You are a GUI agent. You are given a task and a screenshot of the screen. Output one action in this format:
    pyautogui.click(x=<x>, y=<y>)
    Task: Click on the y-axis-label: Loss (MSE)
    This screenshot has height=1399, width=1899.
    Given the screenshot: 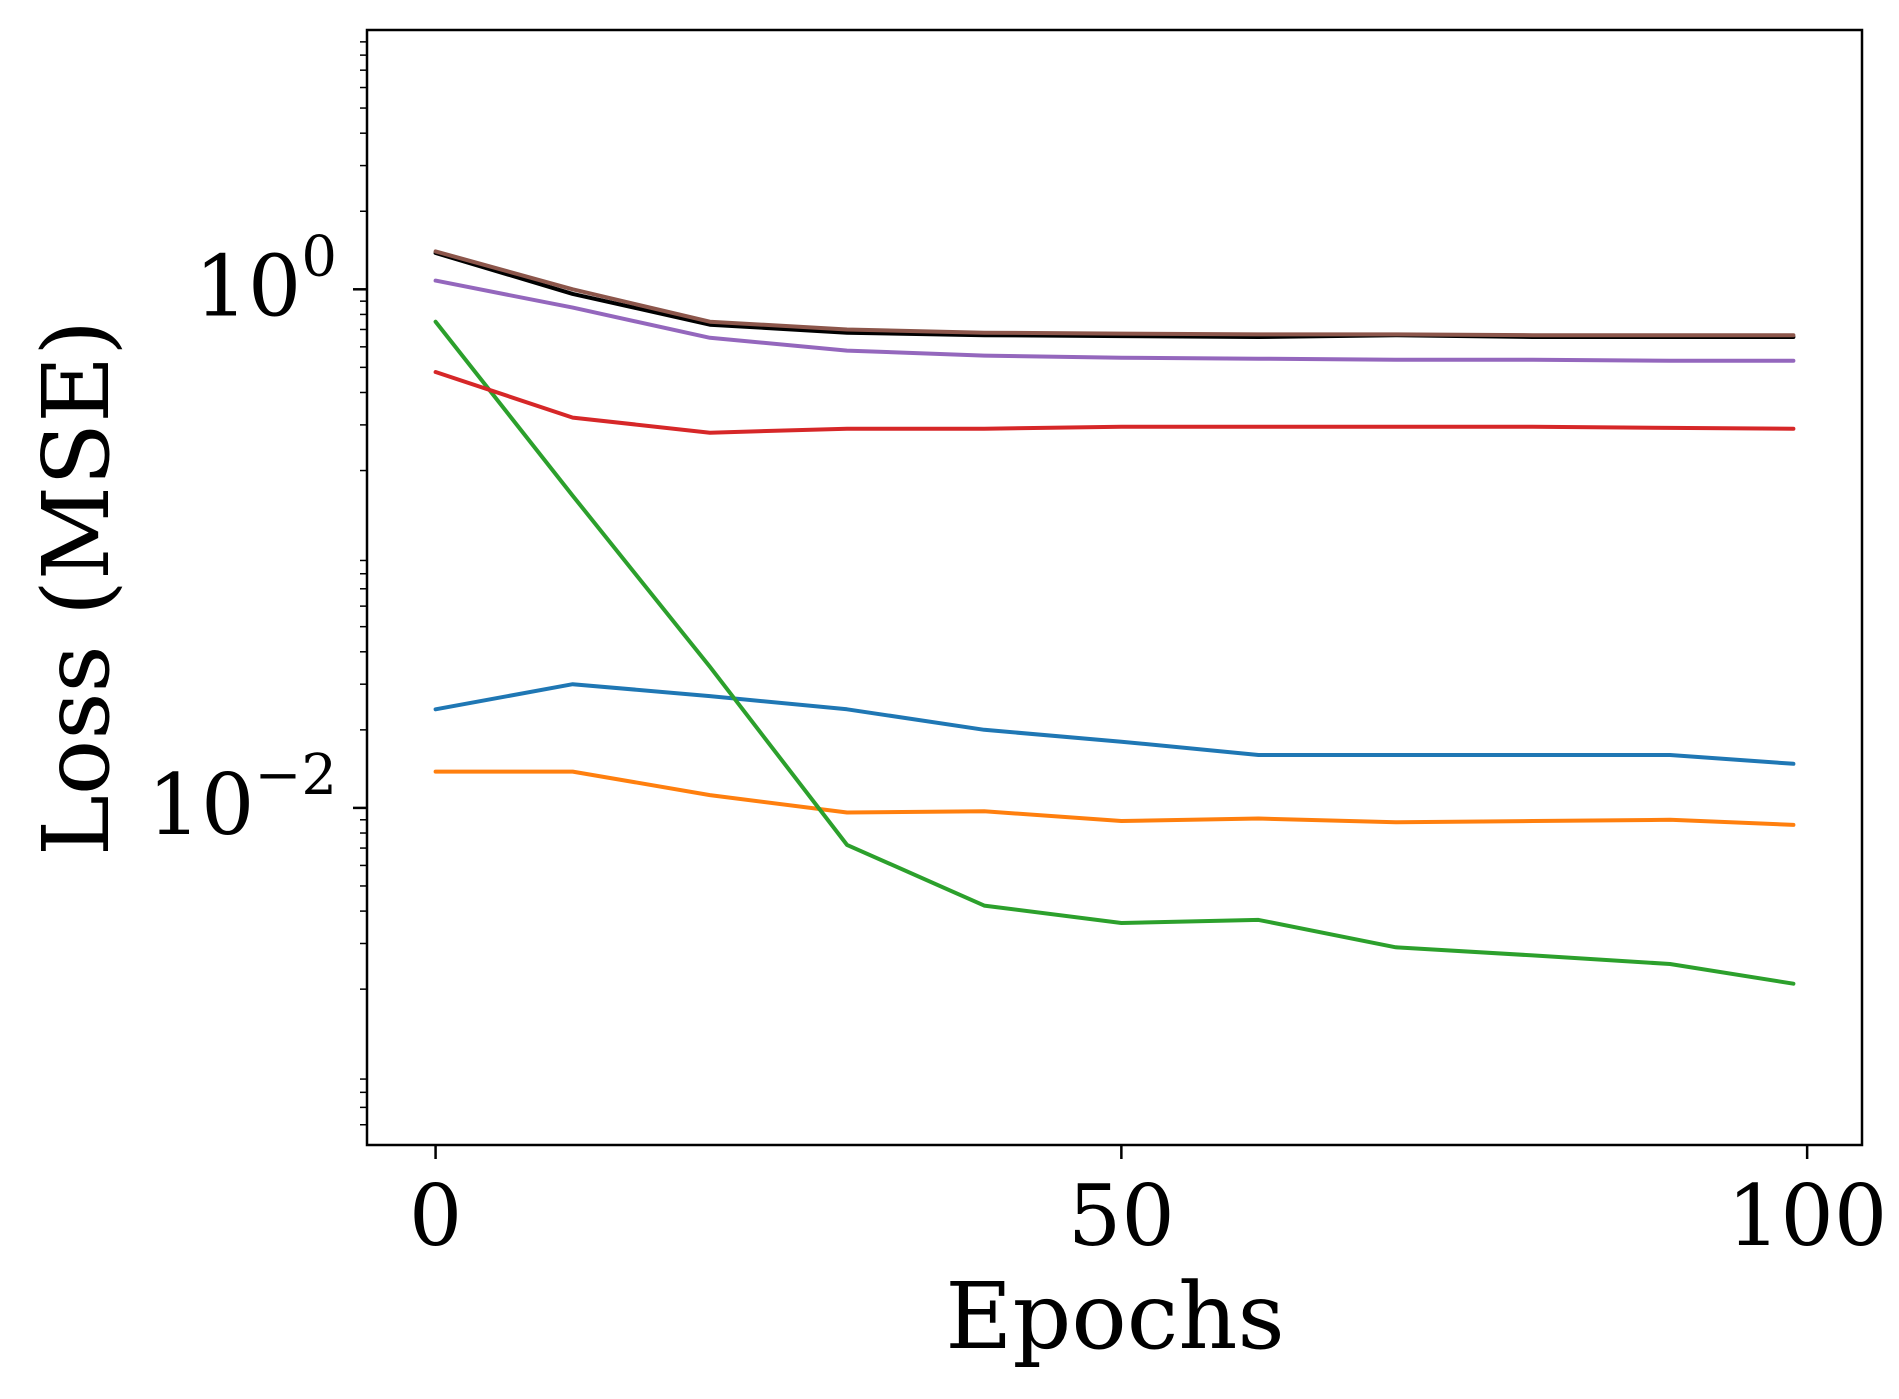 What is the action you would take?
    pyautogui.click(x=76, y=588)
    